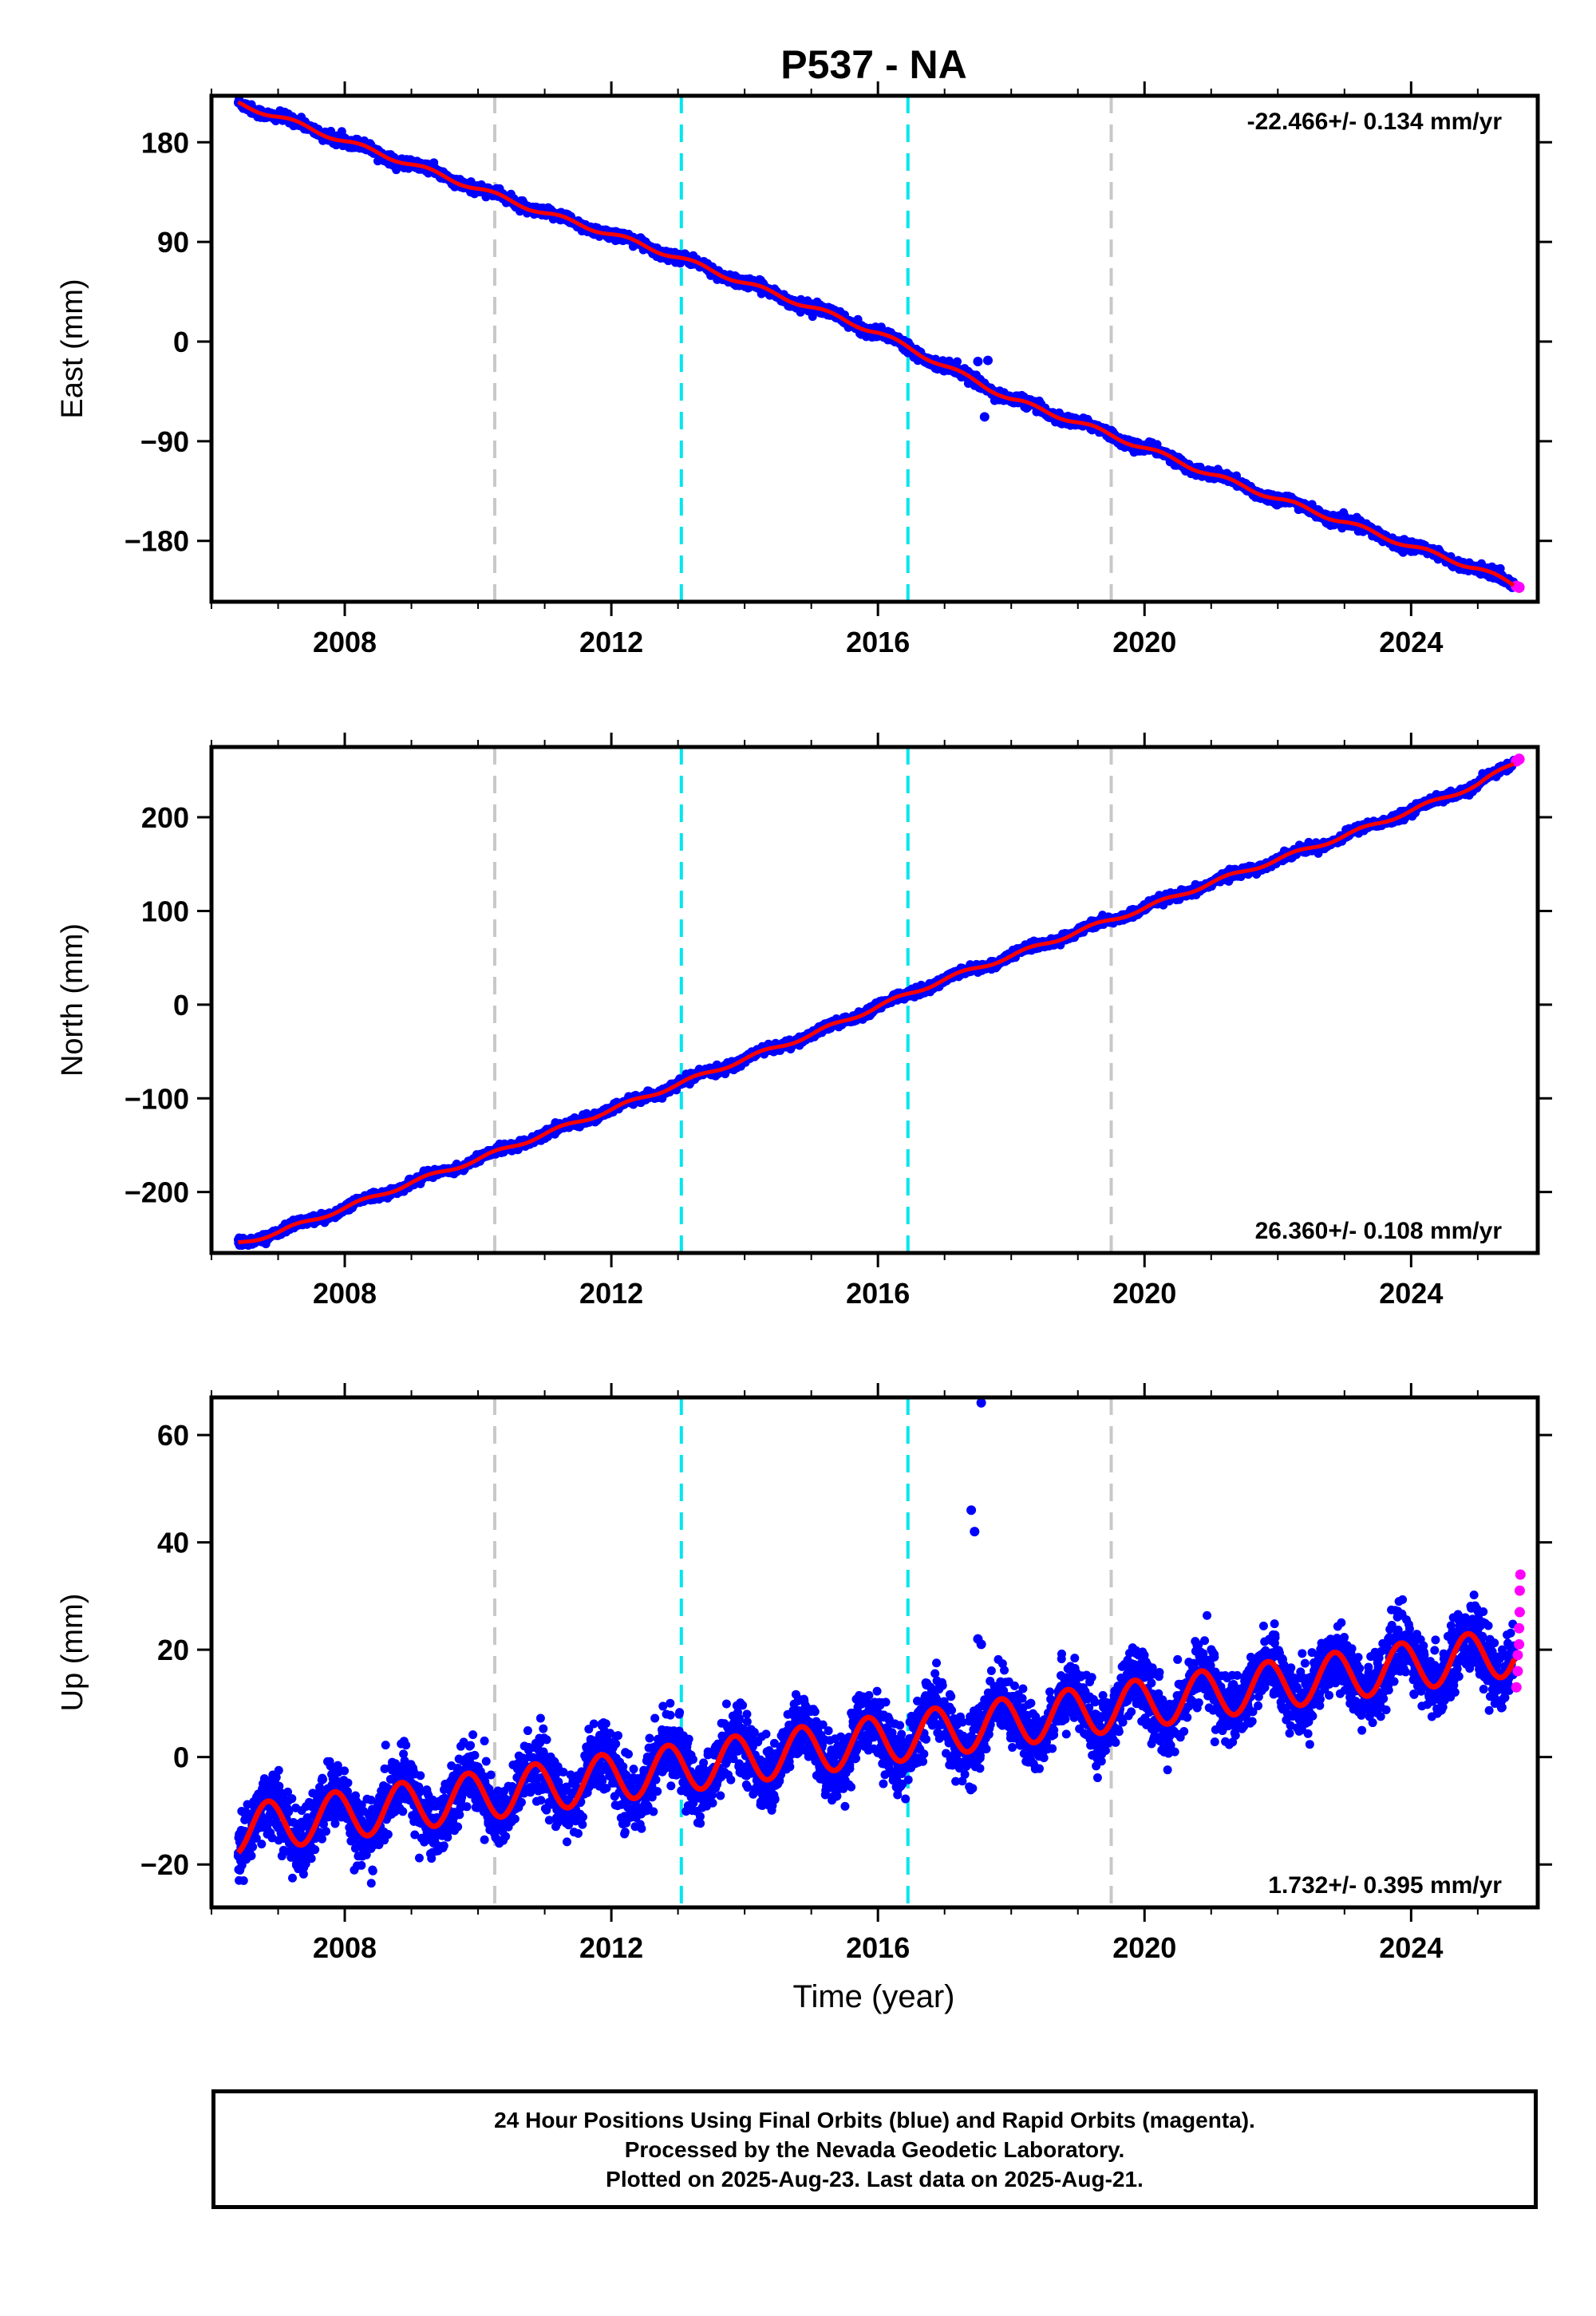 The image size is (1596, 2316). I want to click on y-tick-label: −100, so click(156, 1098).